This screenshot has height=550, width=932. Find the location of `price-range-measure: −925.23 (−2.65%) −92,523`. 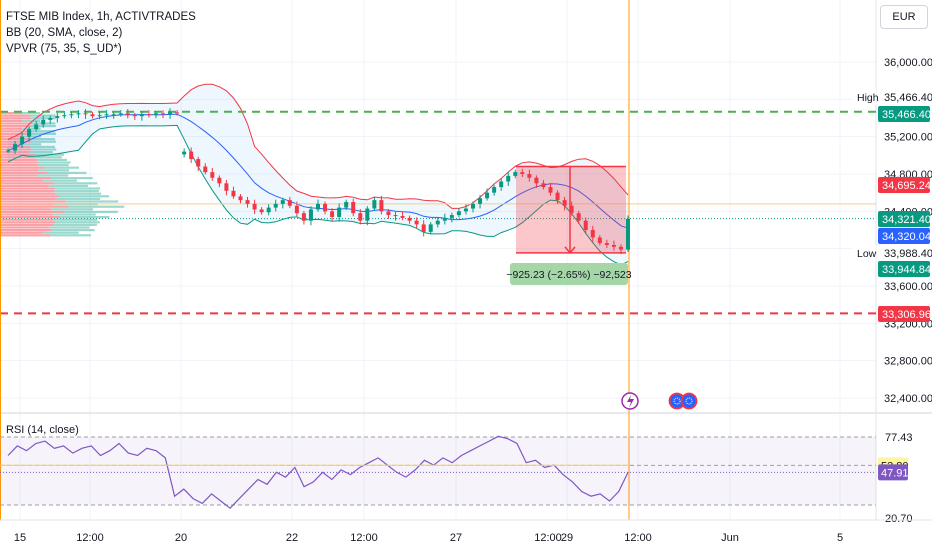

price-range-measure: −925.23 (−2.65%) −92,523 is located at coordinates (569, 225).